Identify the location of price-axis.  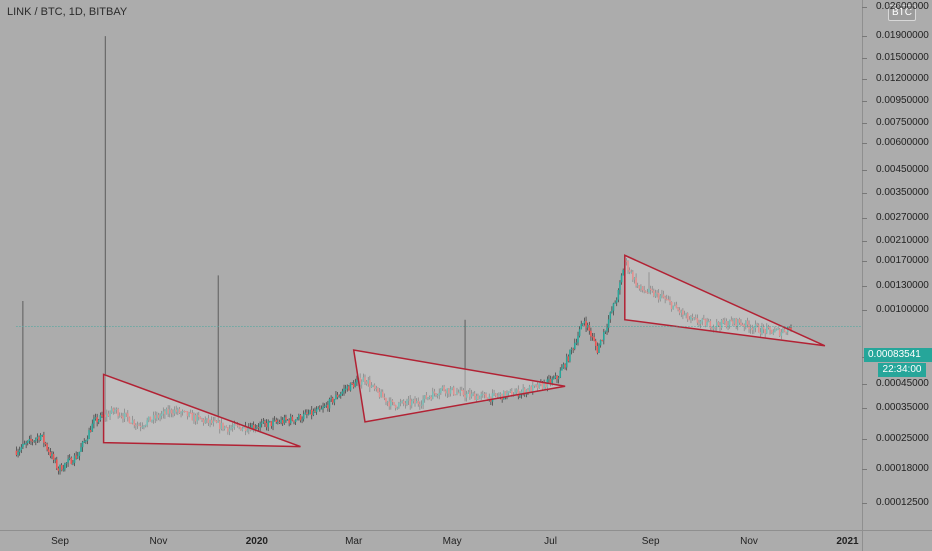
(897, 265).